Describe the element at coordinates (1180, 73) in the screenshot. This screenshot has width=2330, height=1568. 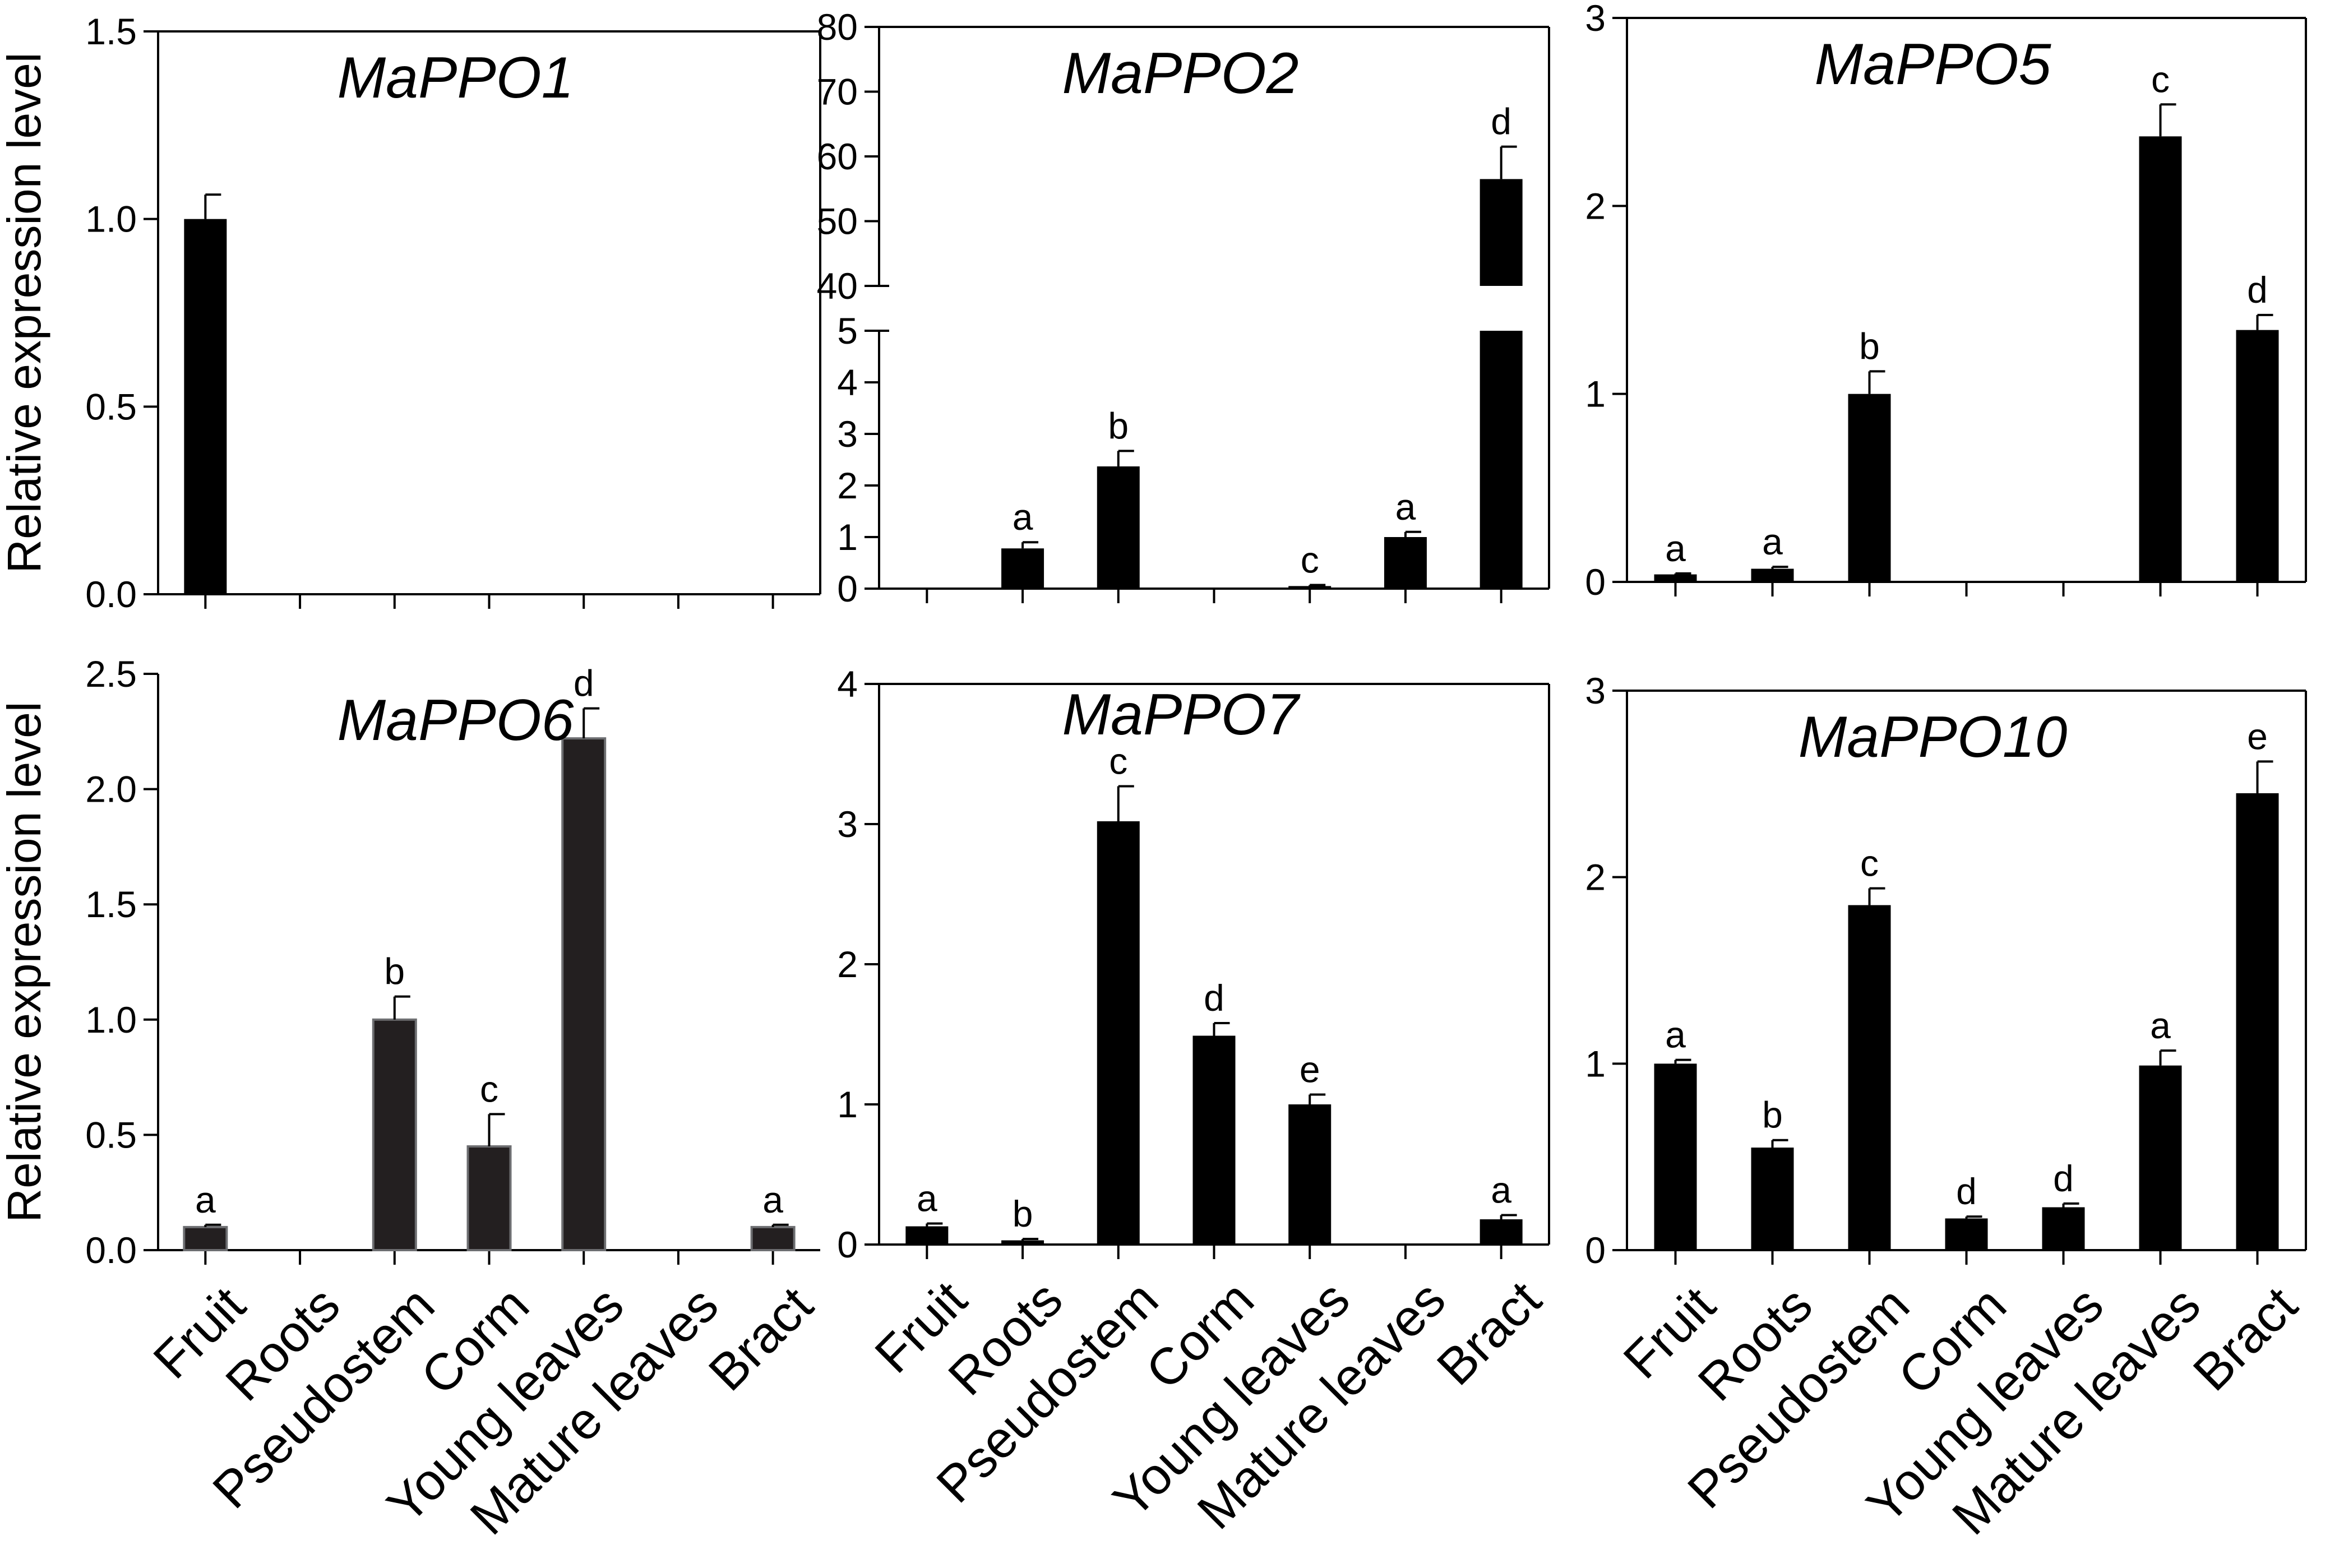
I see `chart-title: MaPPO2` at that location.